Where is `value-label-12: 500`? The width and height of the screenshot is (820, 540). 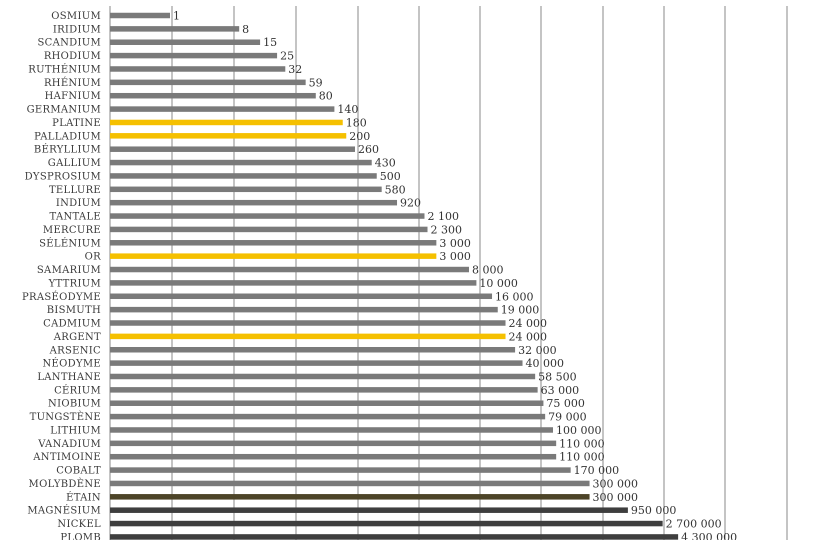
value-label-12: 500 is located at coordinates (390, 176).